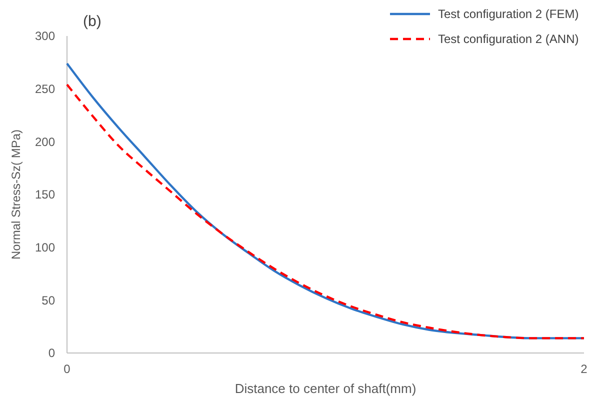 This screenshot has height=405, width=595. What do you see at coordinates (52, 353) in the screenshot?
I see `y-tick-label: 0` at bounding box center [52, 353].